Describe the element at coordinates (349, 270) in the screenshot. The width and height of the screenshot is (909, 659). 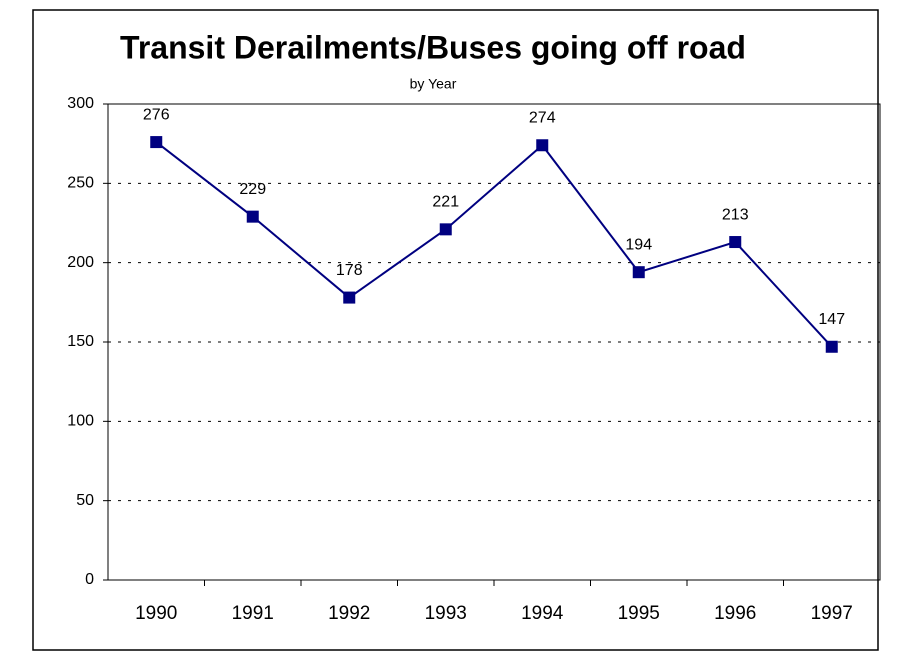
I see `data-label: 178` at that location.